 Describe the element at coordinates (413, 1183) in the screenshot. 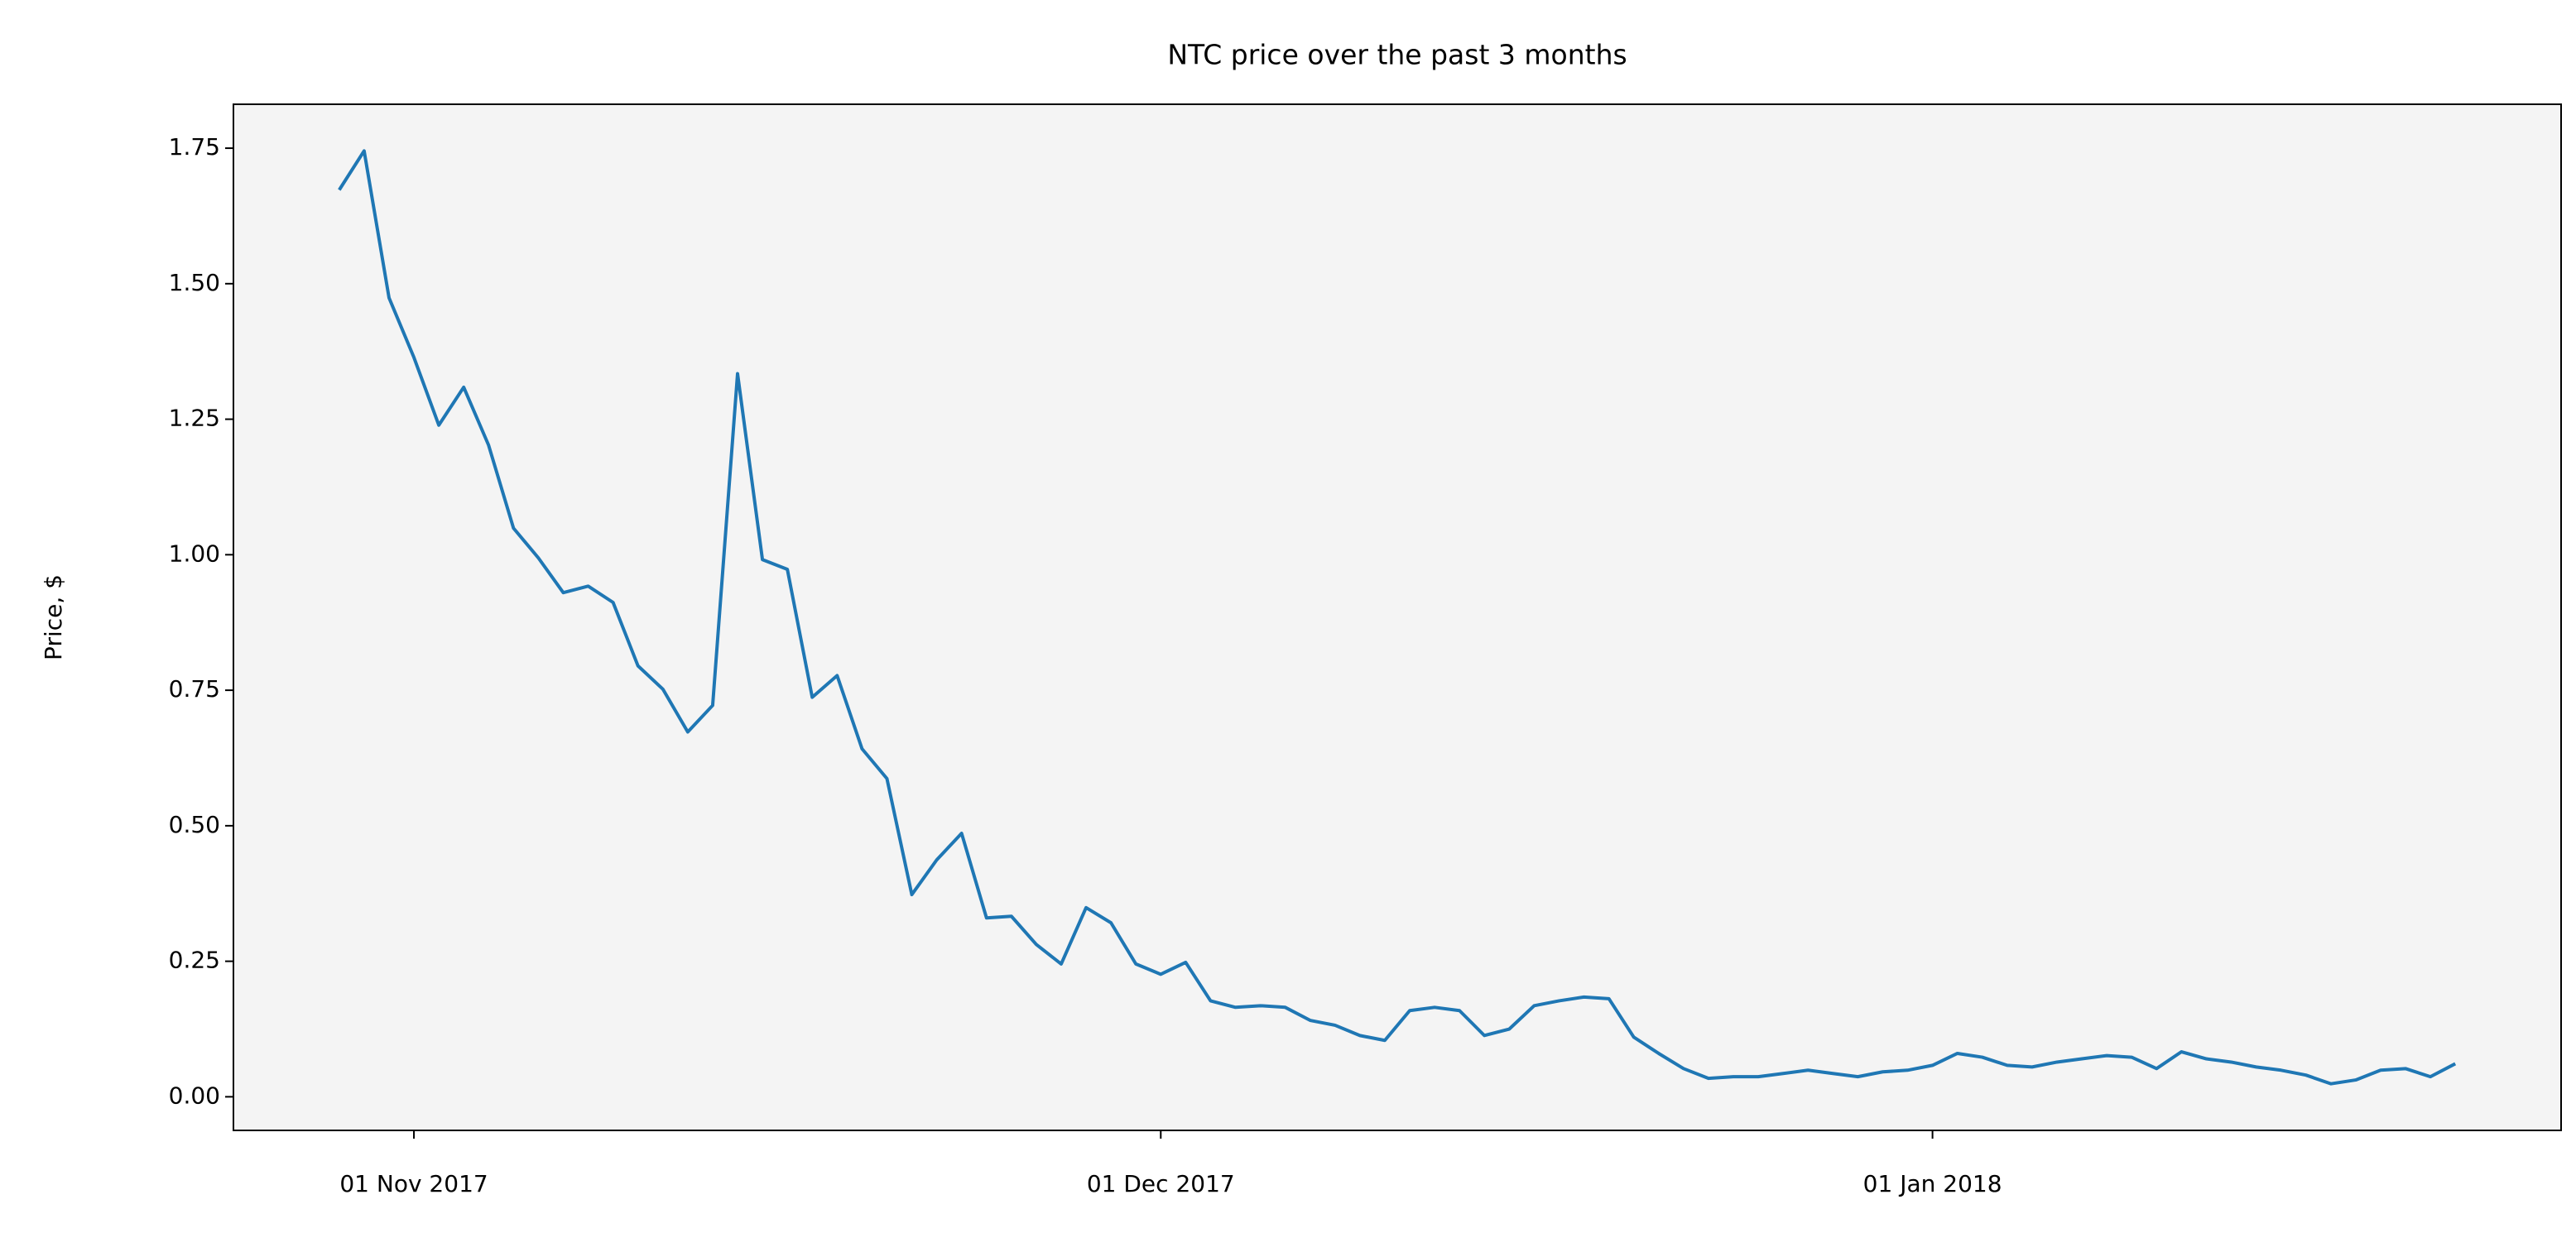

I see `x-tick-label: 01 Nov 2017` at that location.